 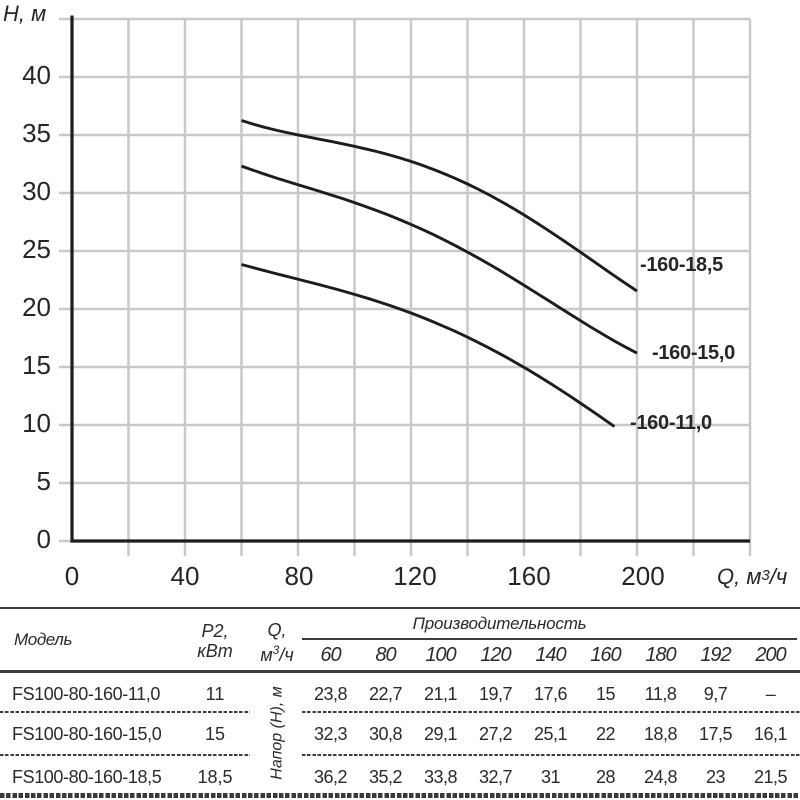 I want to click on svg-text: 35, so click(x=36, y=133).